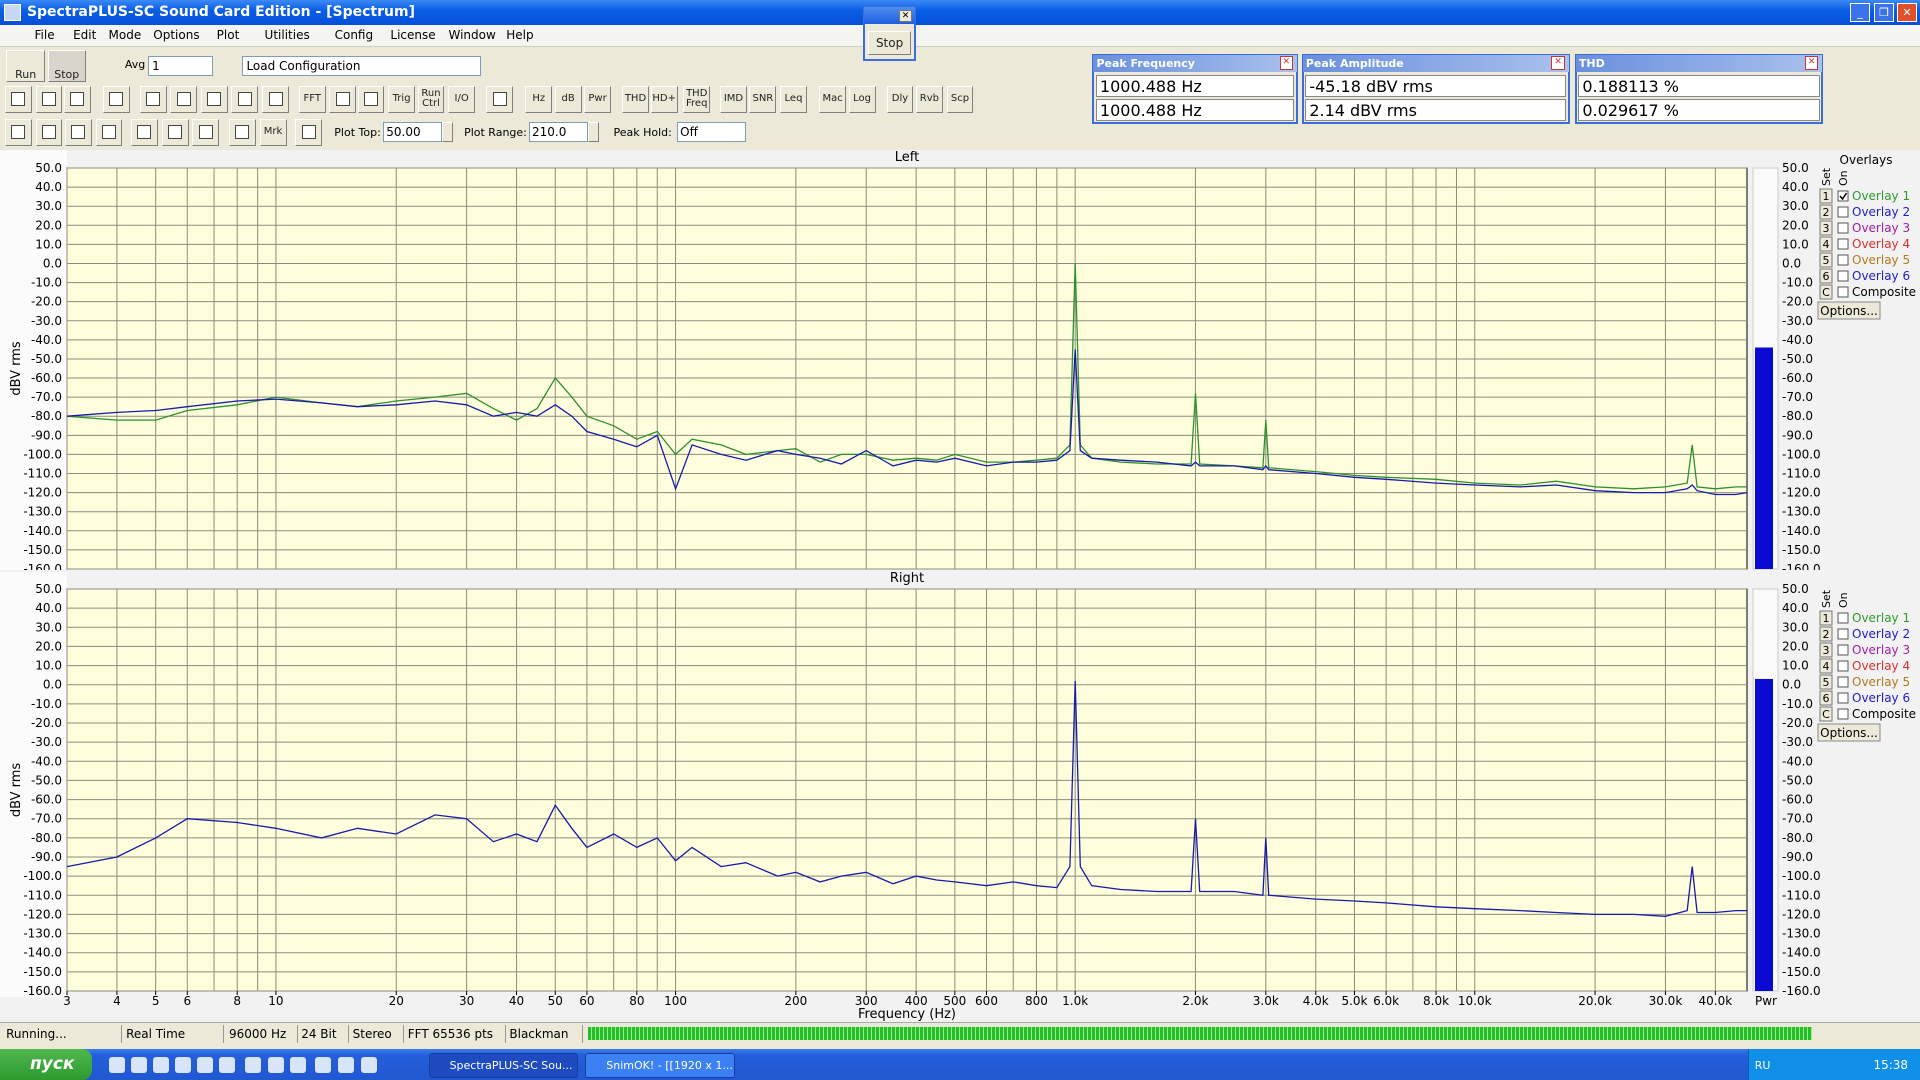 The width and height of the screenshot is (1920, 1080). What do you see at coordinates (85, 34) in the screenshot?
I see `menu-item: Edit` at bounding box center [85, 34].